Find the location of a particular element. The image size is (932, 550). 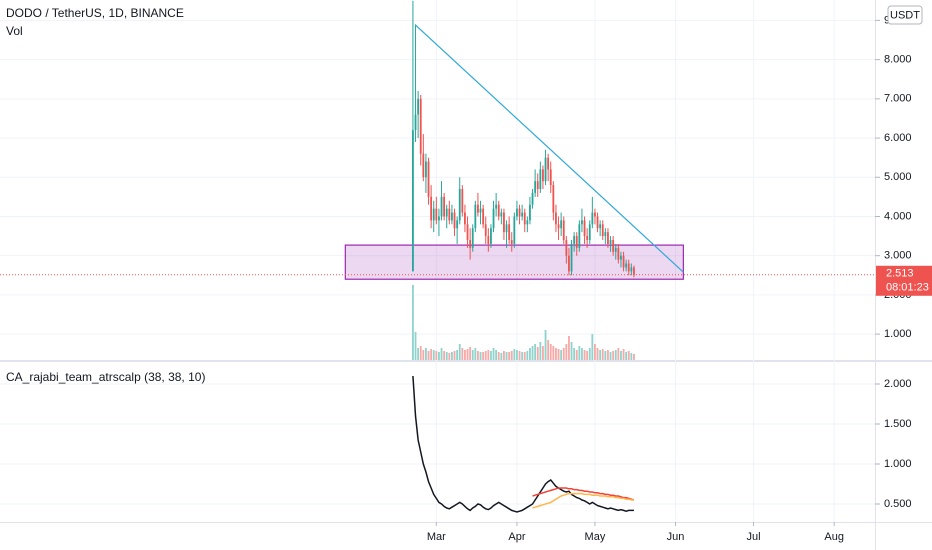

y-tick-label: 1.000 is located at coordinates (898, 334).